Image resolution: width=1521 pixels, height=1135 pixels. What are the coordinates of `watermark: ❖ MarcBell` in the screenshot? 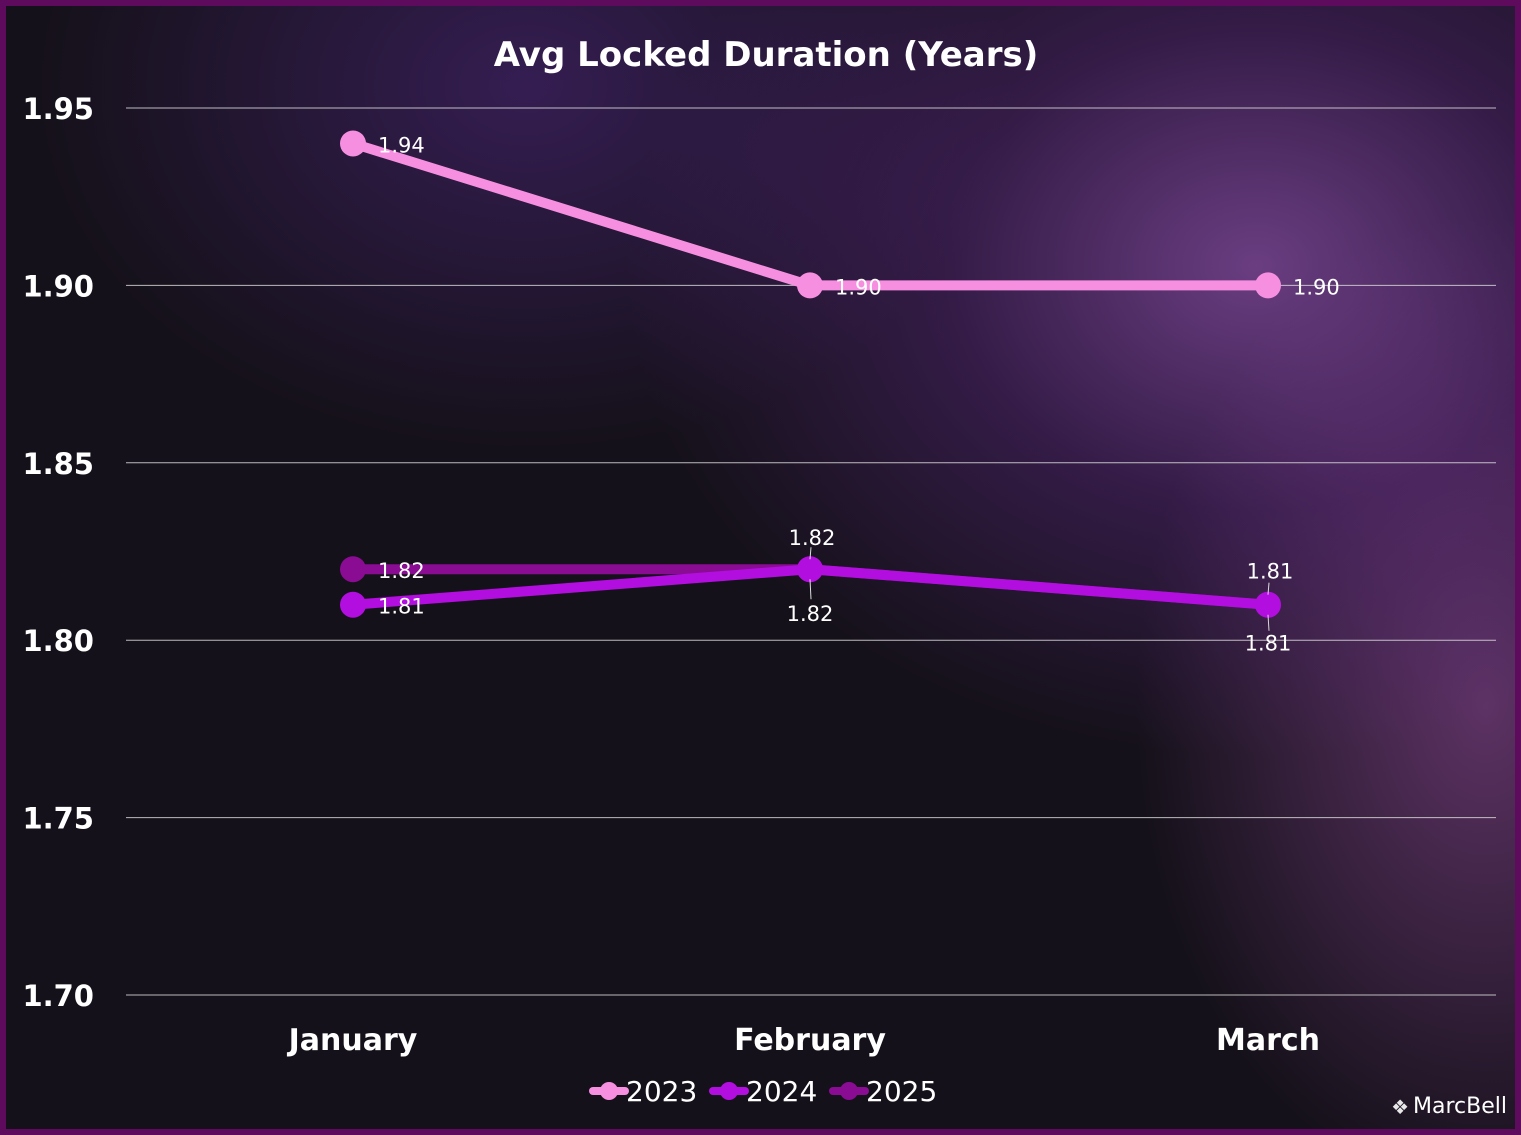 It's located at (1449, 1106).